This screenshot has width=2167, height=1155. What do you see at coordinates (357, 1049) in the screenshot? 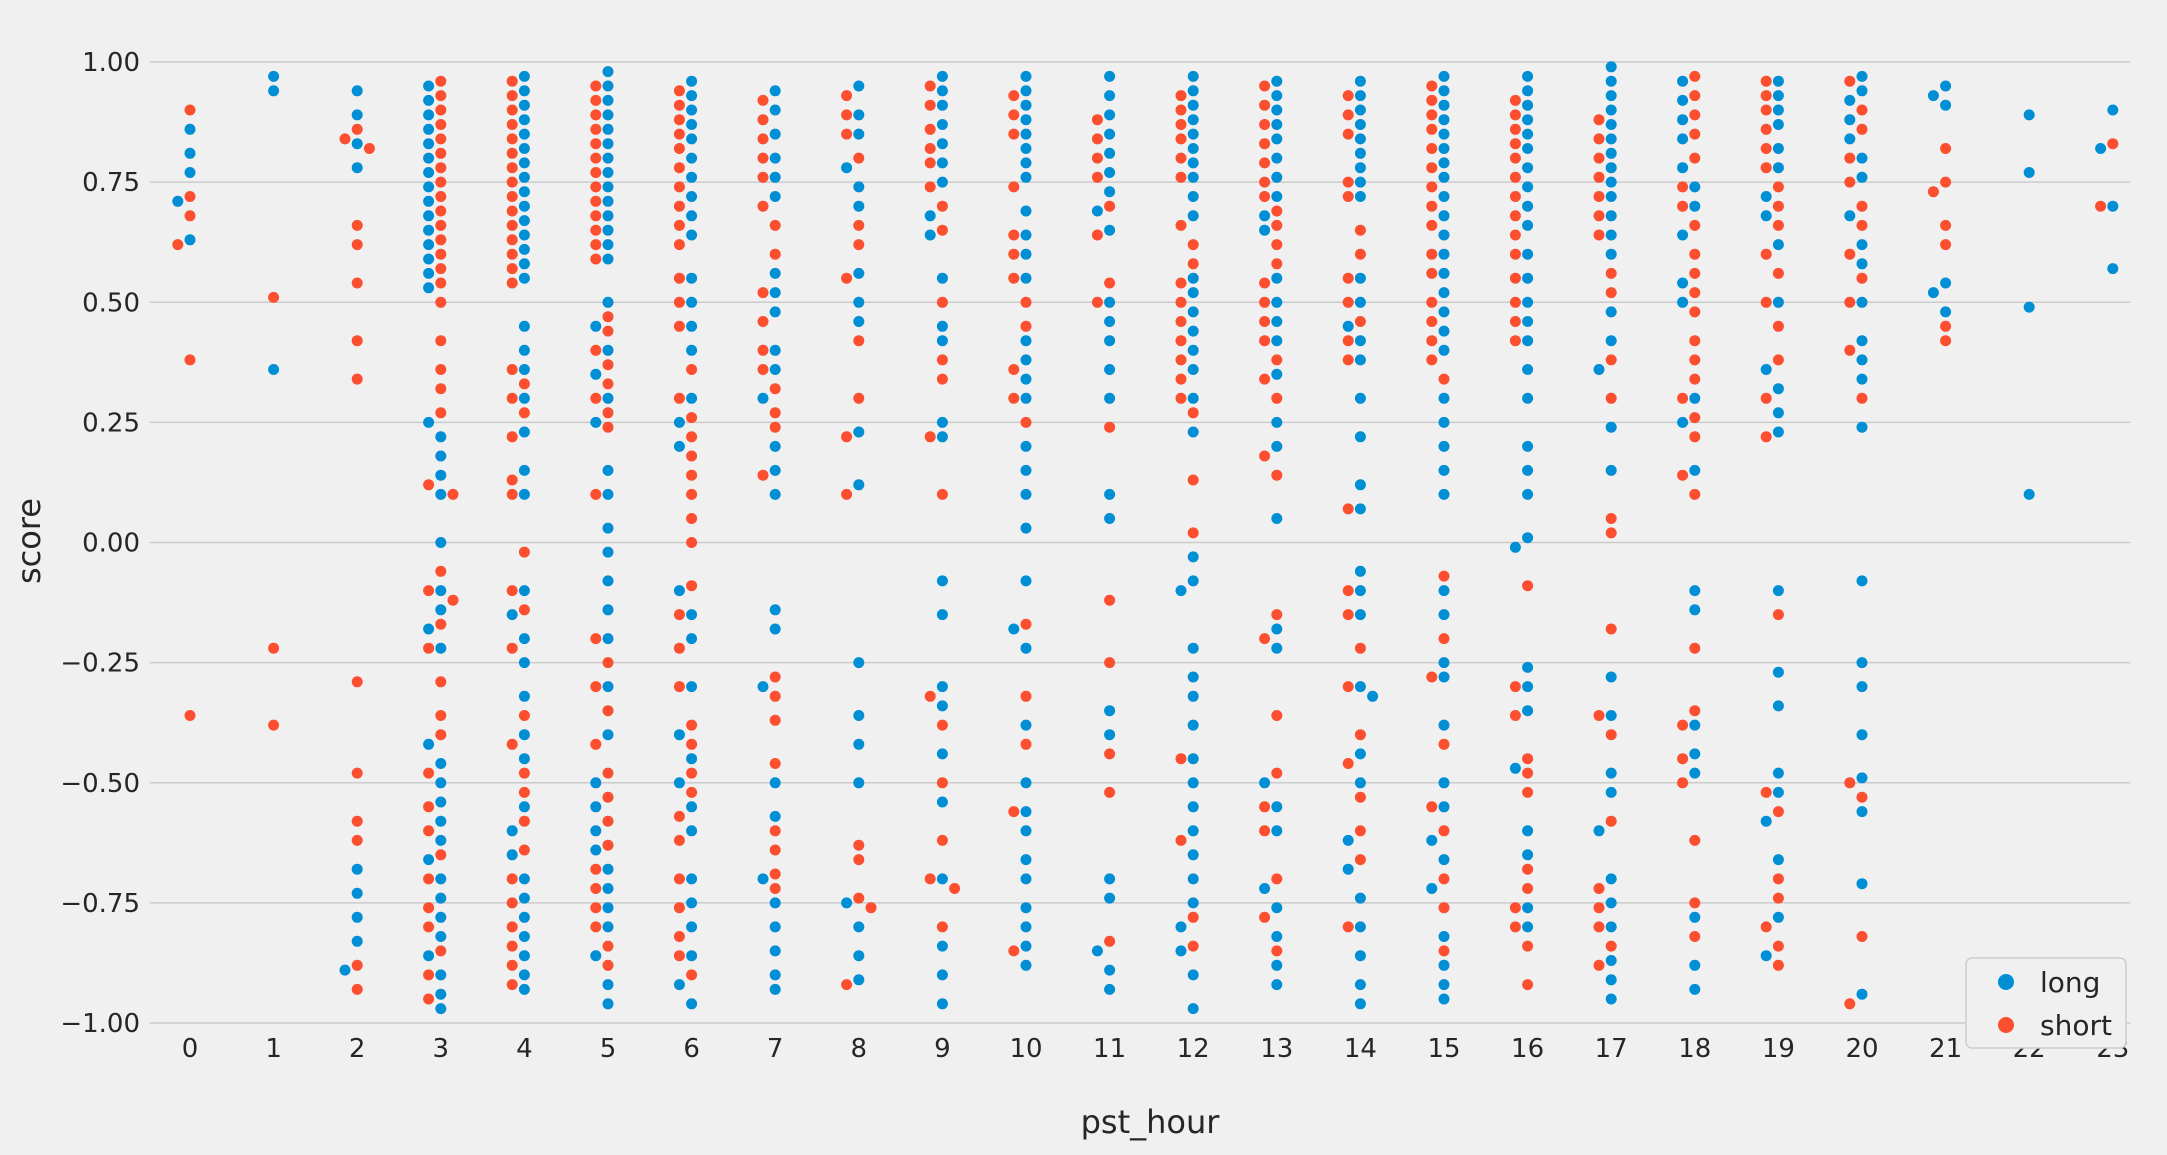
I see `x-tick-label: 2` at bounding box center [357, 1049].